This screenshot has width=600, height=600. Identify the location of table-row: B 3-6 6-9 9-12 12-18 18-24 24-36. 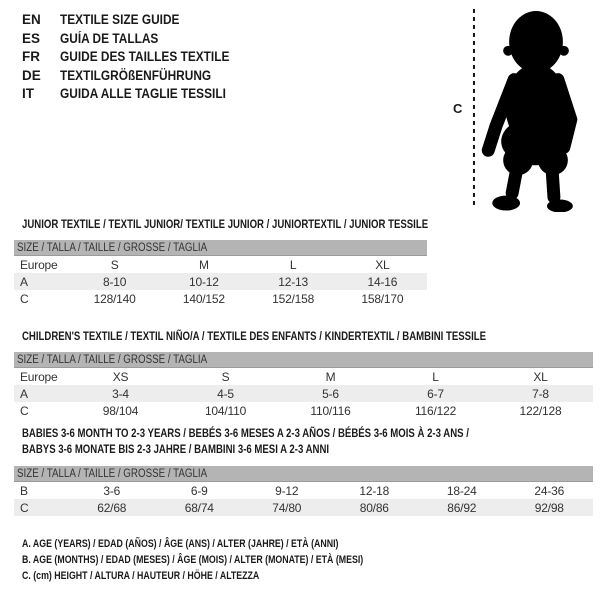
(303, 491).